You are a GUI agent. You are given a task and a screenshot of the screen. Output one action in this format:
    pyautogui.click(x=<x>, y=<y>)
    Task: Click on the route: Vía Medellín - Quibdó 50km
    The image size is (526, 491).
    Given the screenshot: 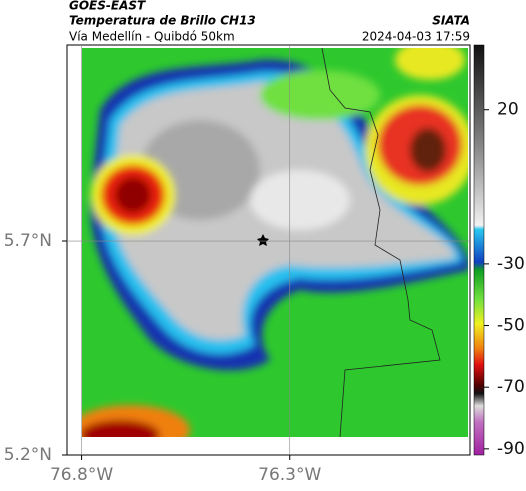 What is the action you would take?
    pyautogui.click(x=152, y=37)
    